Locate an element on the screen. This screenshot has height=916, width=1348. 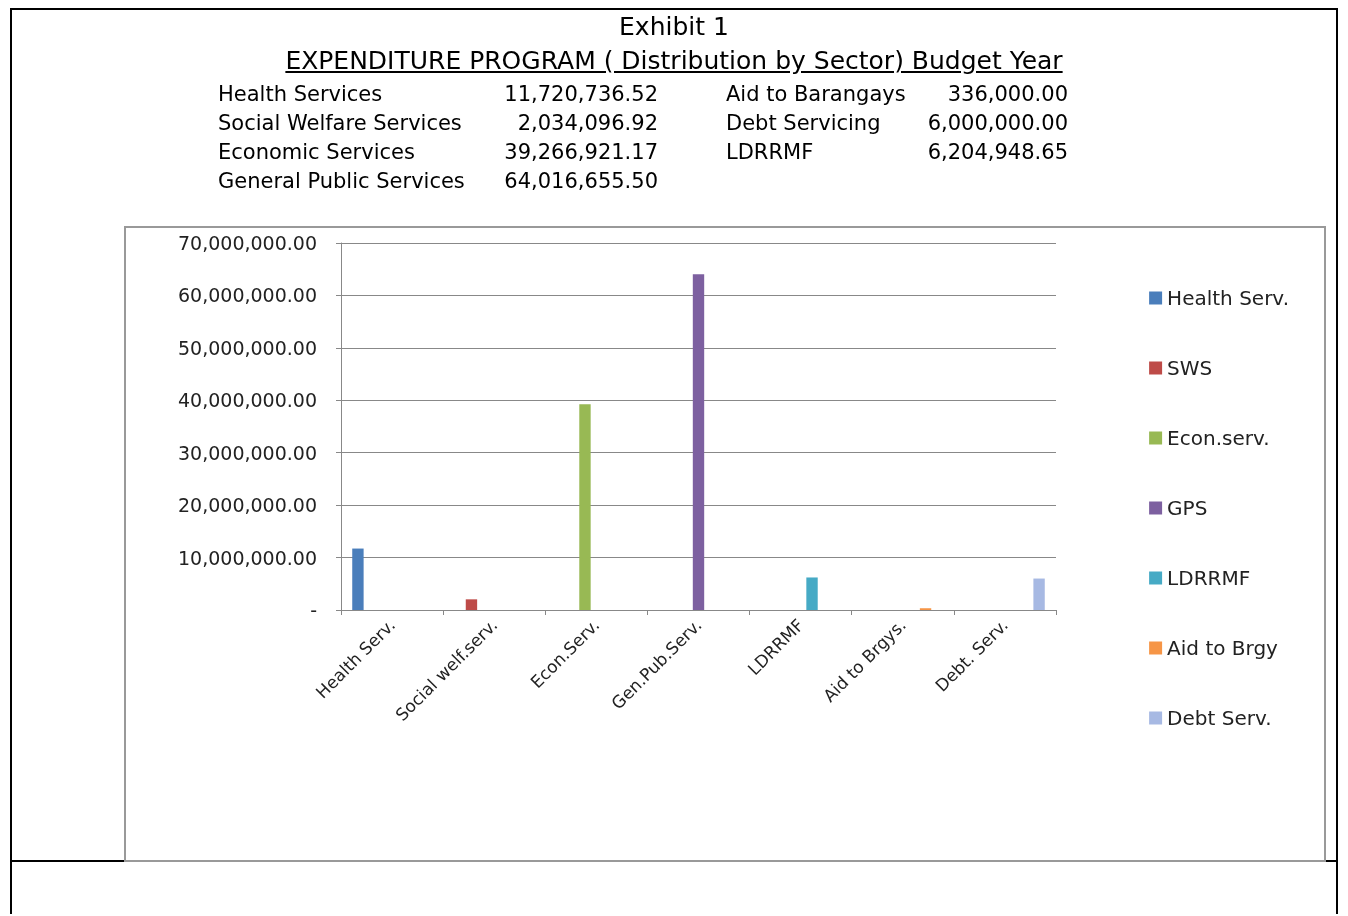
text: Health Services is located at coordinates (300, 94).